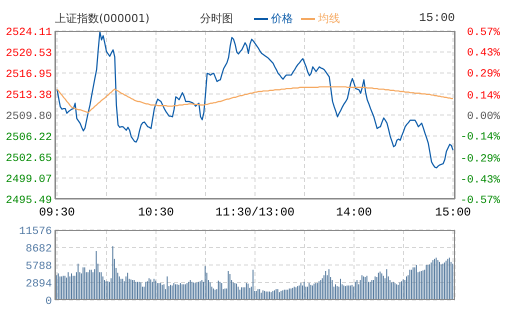 Image resolution: width=505 pixels, height=330 pixels. I want to click on y2-tick-label: 0.00%, so click(483, 117).